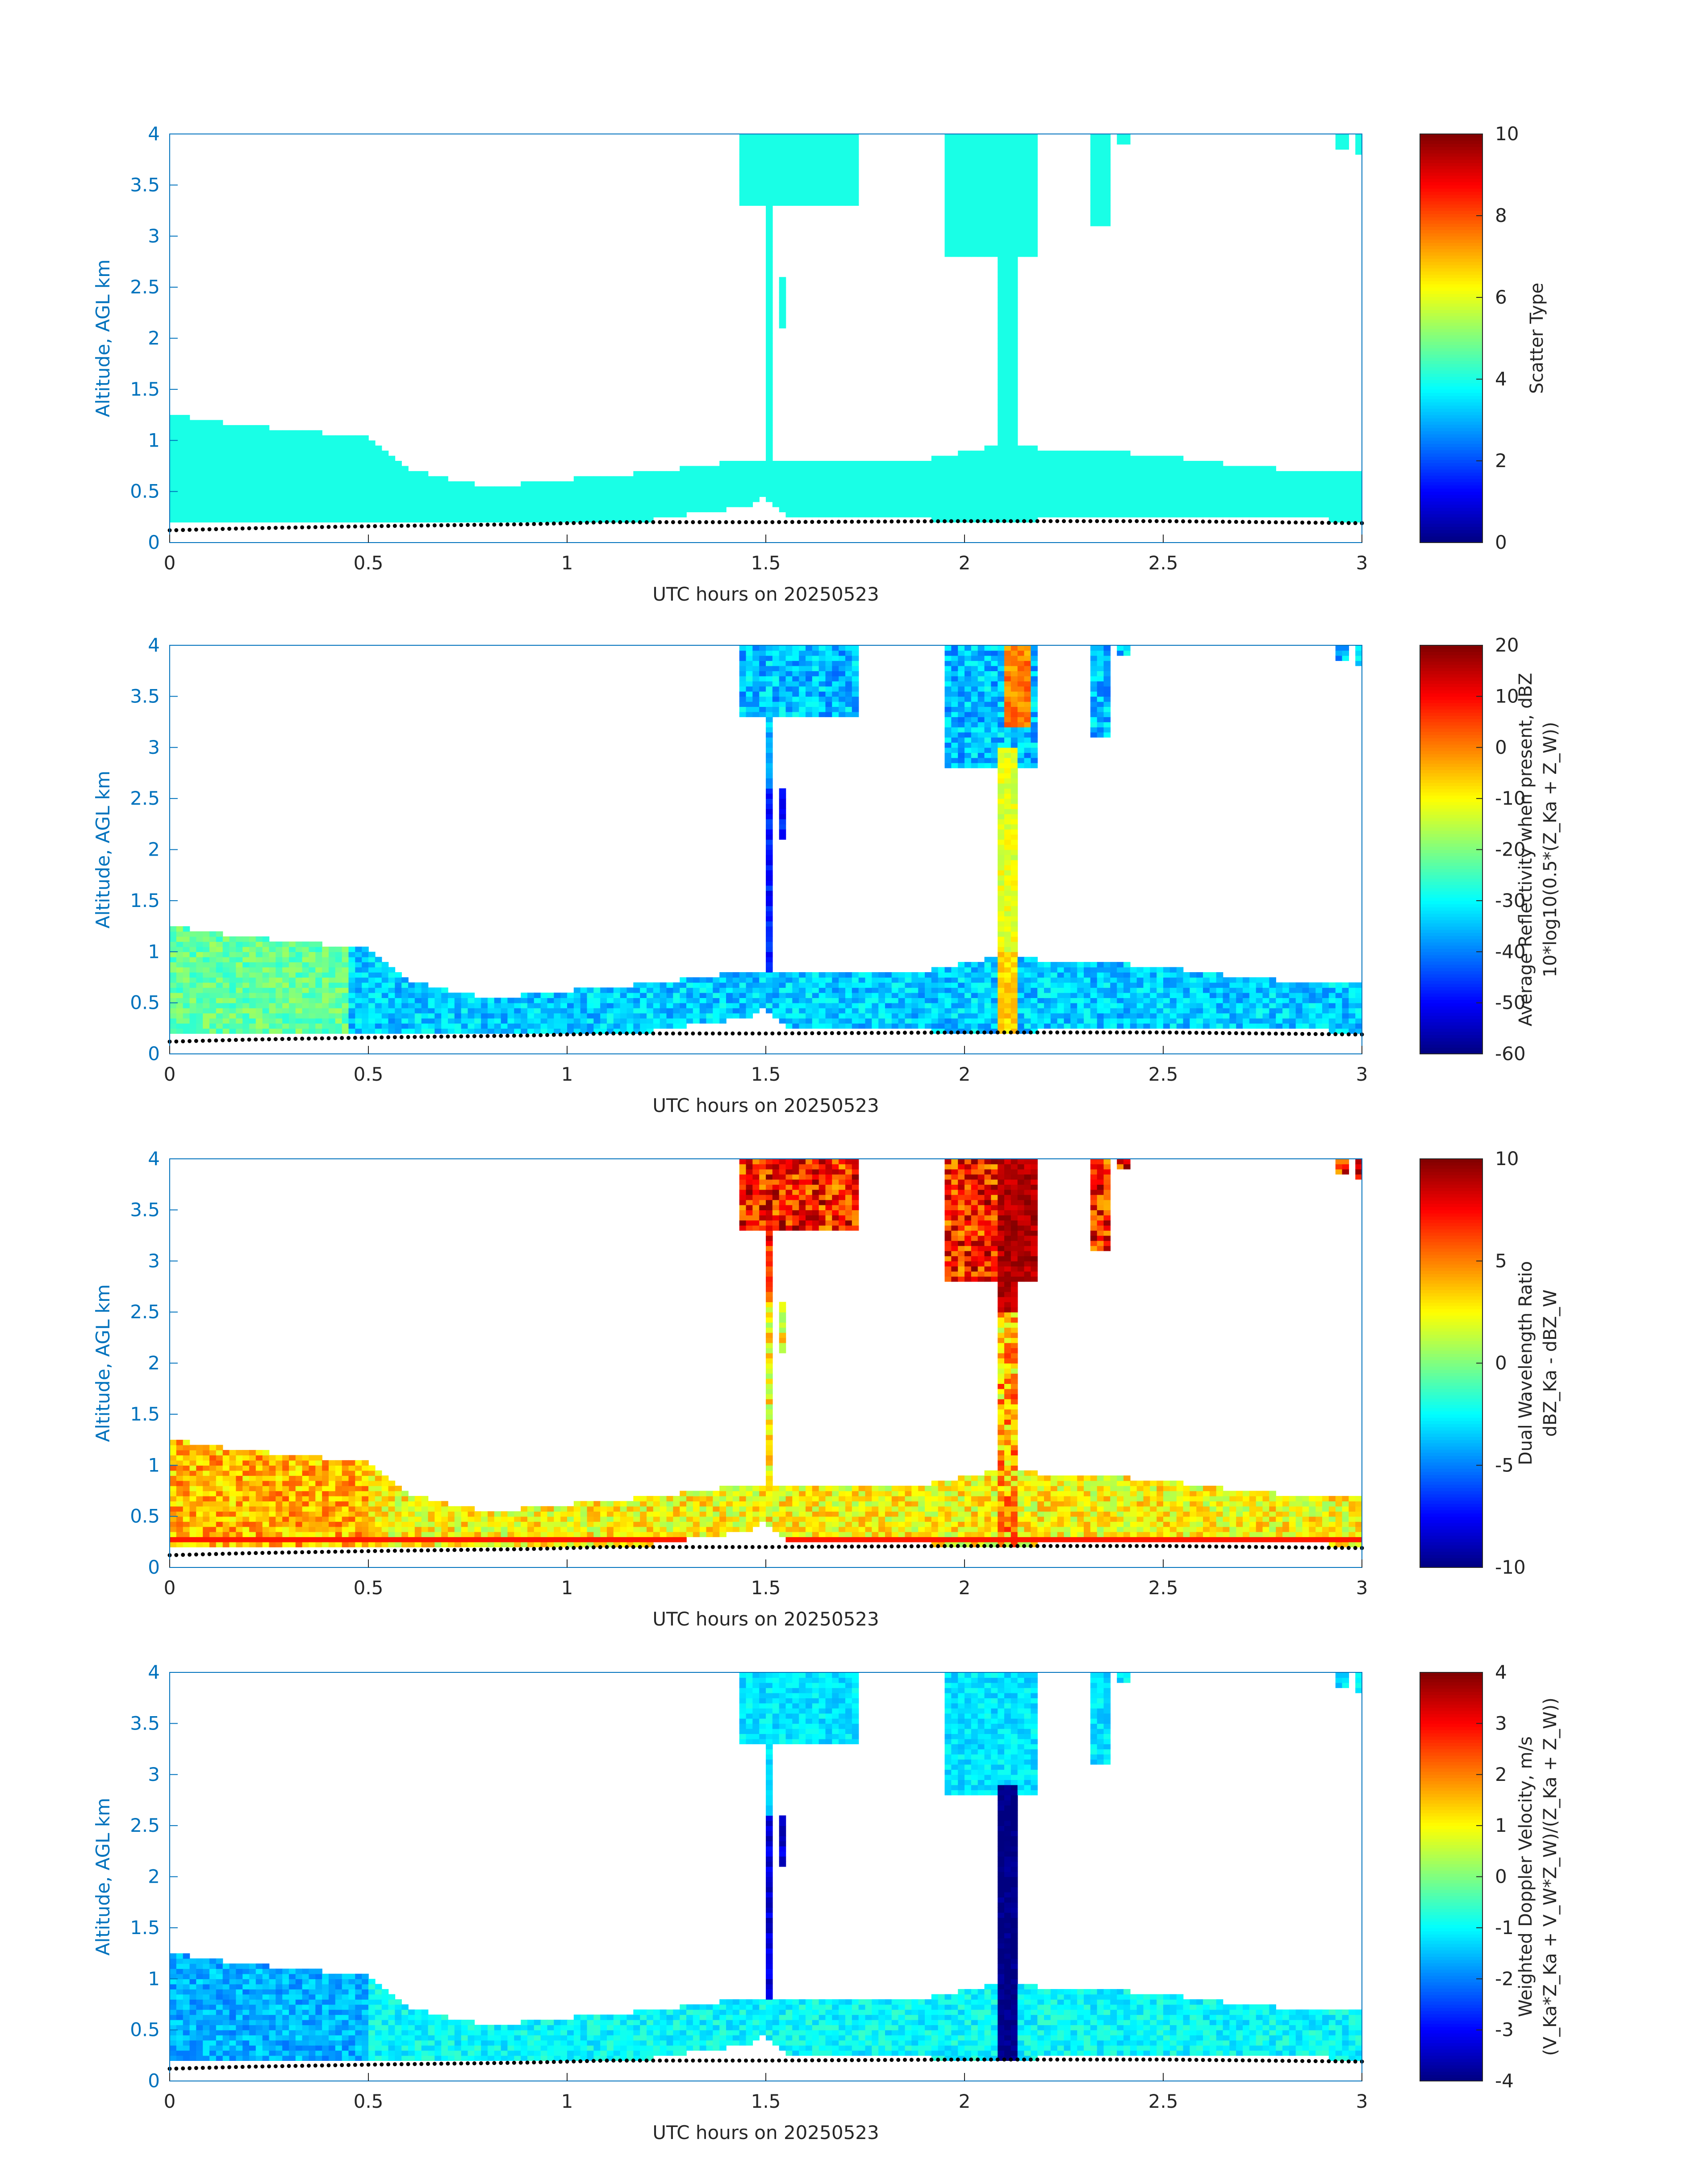 This screenshot has width=1708, height=2177. Describe the element at coordinates (1501, 297) in the screenshot. I see `colorbar-tick-label: 6` at that location.